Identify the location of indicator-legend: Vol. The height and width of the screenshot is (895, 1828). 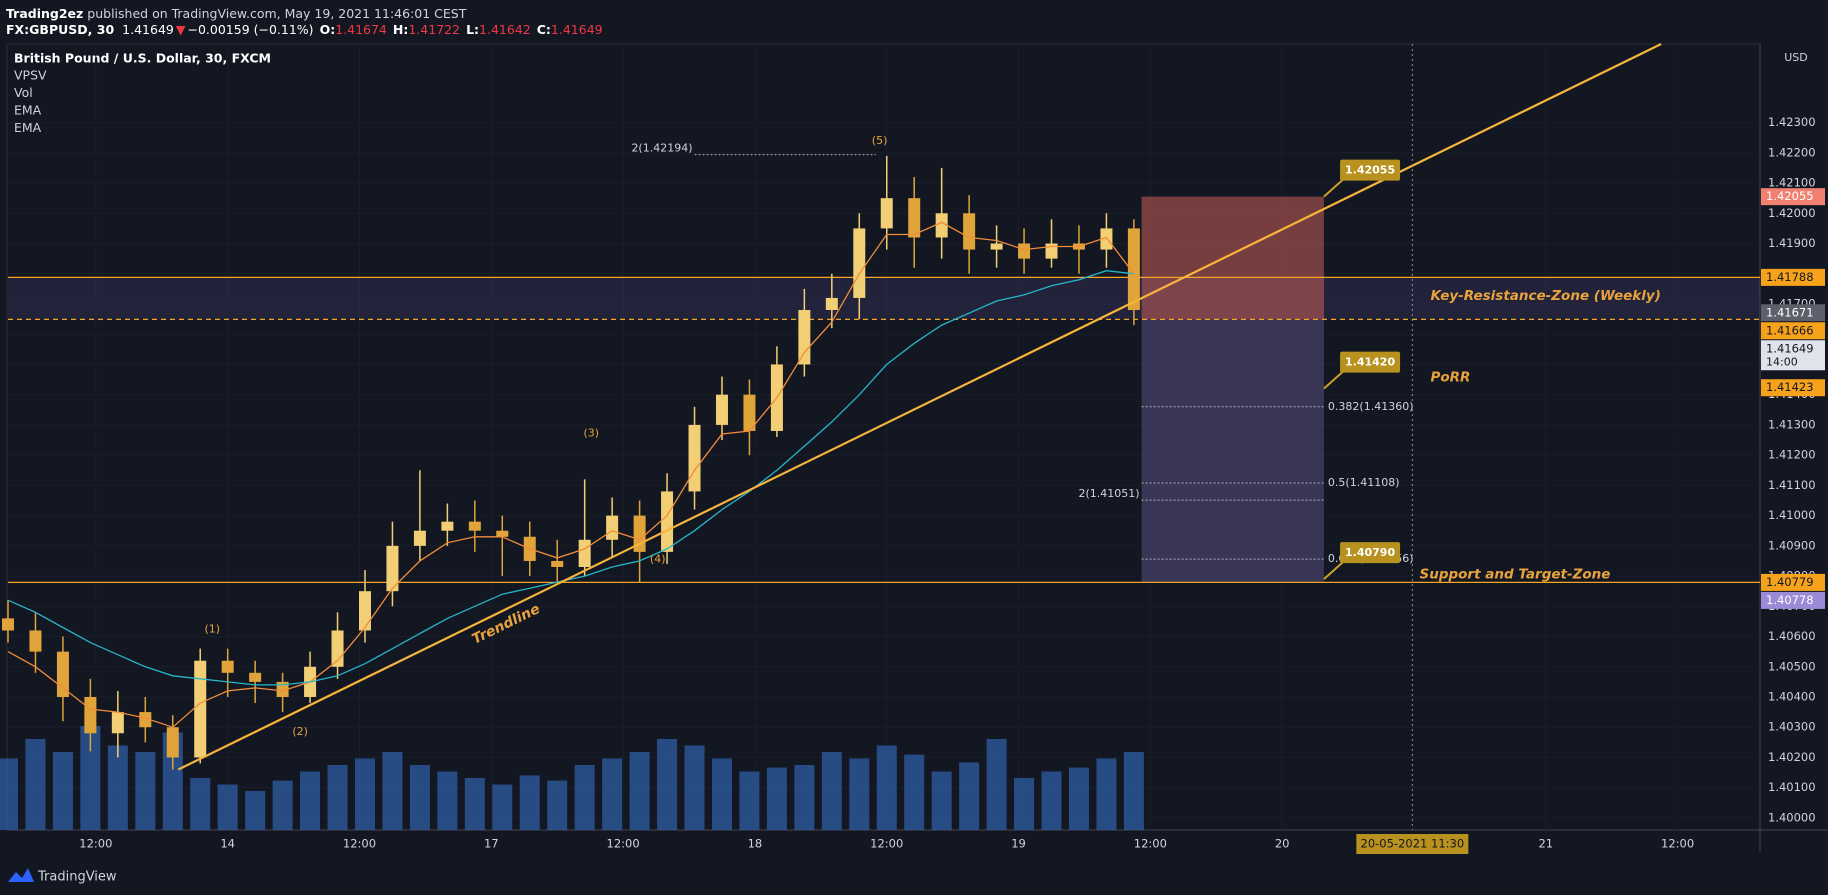
(23, 92).